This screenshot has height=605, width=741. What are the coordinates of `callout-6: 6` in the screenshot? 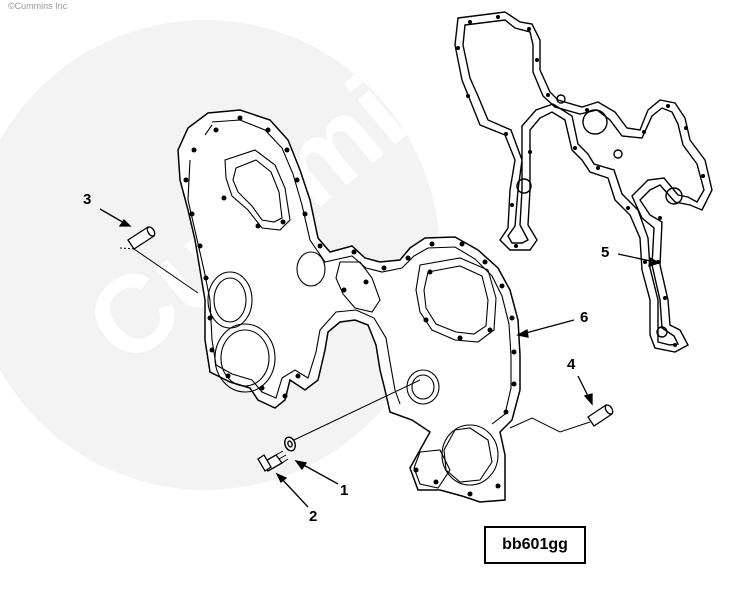 It's located at (584, 317).